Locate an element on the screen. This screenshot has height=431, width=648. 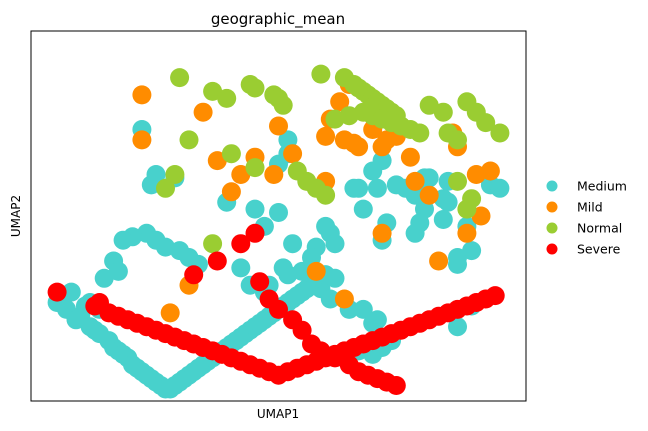
legend-label-normal: Normal is located at coordinates (599, 228).